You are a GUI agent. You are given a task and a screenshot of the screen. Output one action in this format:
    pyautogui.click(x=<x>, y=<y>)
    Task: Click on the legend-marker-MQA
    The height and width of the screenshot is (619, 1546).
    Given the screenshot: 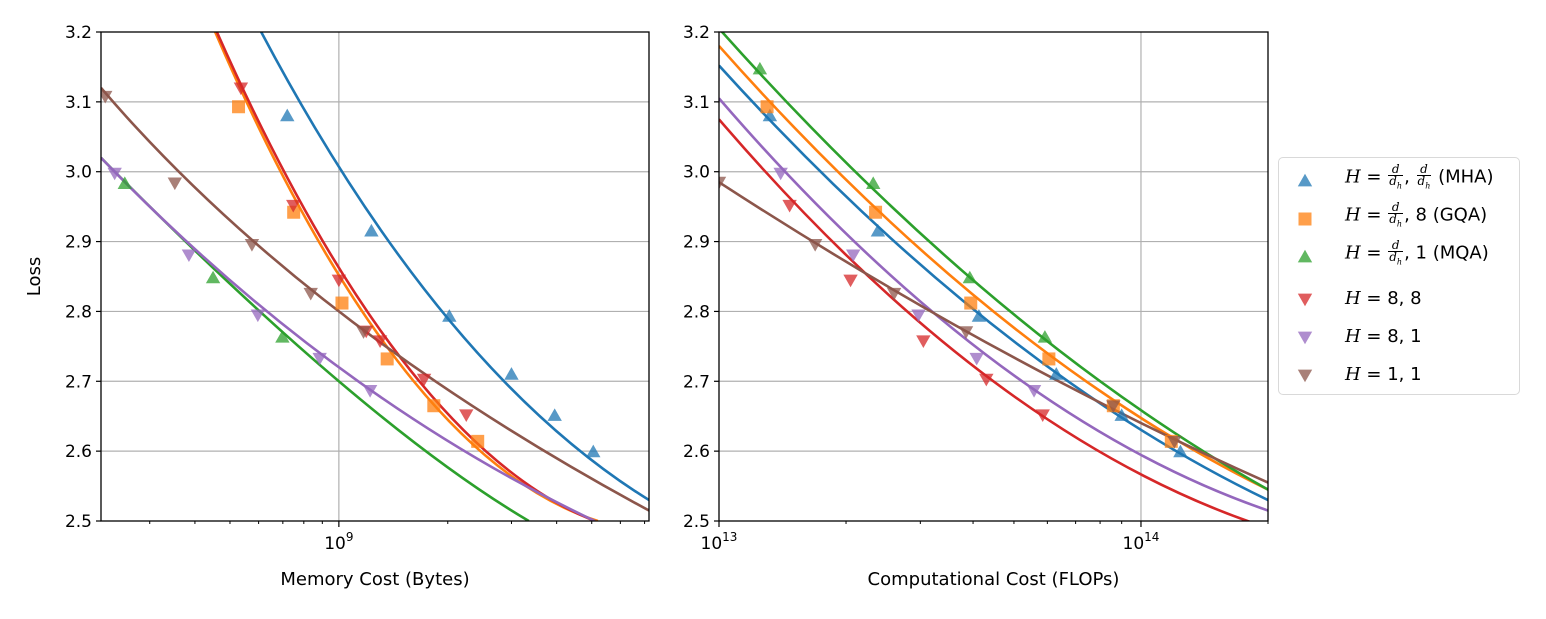 What is the action you would take?
    pyautogui.click(x=1305, y=256)
    